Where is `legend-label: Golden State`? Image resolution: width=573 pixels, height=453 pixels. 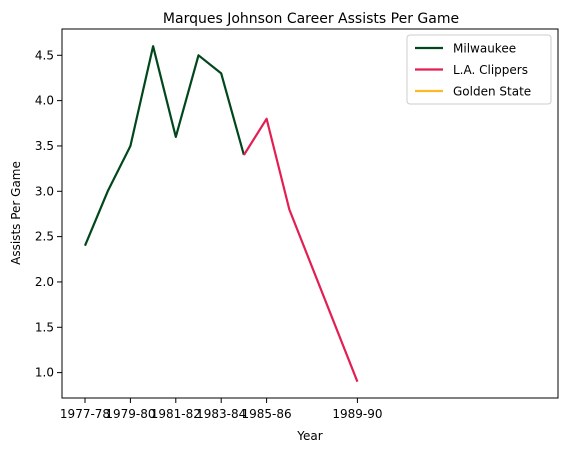
legend-label: Golden State is located at coordinates (492, 92).